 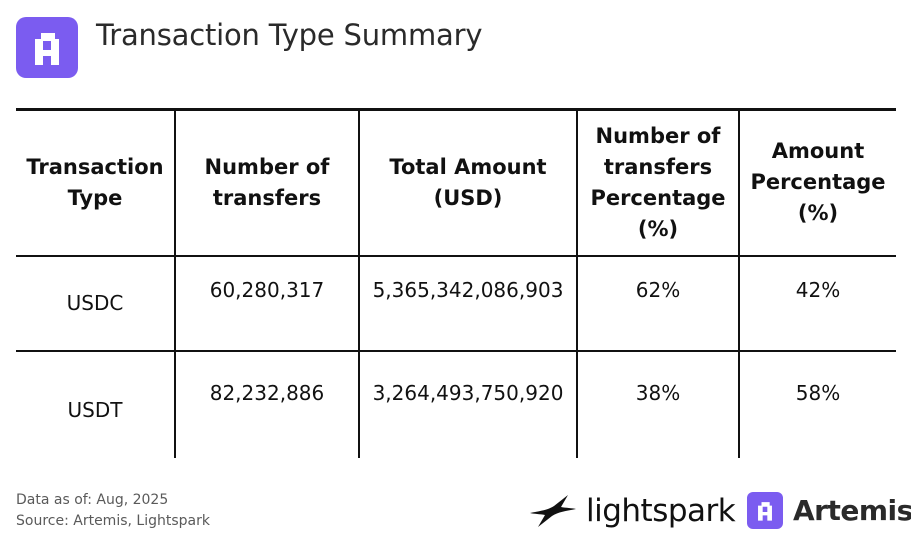 I want to click on header-amount-percentage: Amount Percentage (%), so click(x=817, y=183).